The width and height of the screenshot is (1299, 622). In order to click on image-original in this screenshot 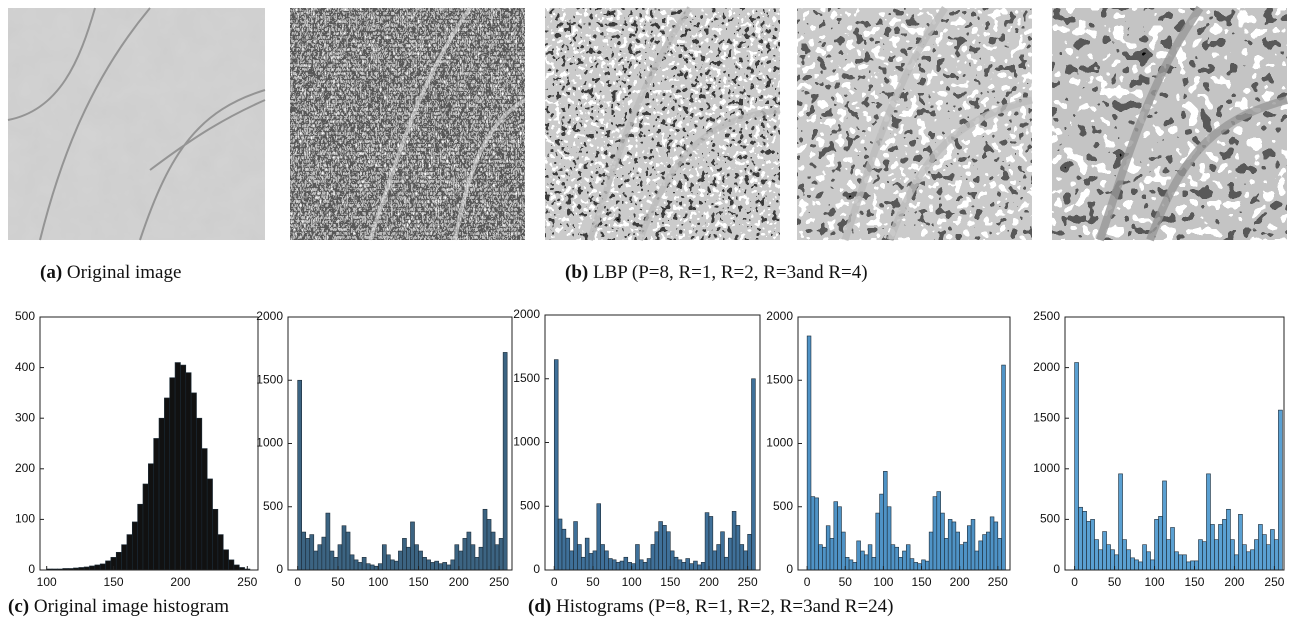, I will do `click(136, 124)`.